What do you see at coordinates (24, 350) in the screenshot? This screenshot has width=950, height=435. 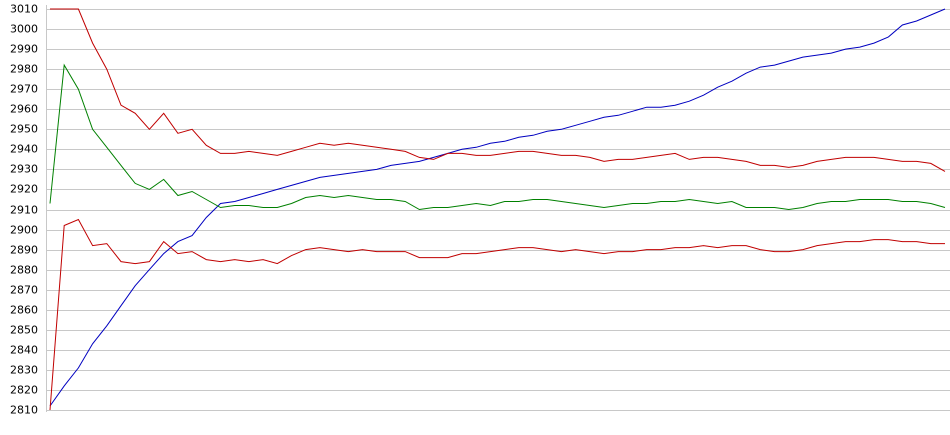 I see `y-tick-label: 2840` at bounding box center [24, 350].